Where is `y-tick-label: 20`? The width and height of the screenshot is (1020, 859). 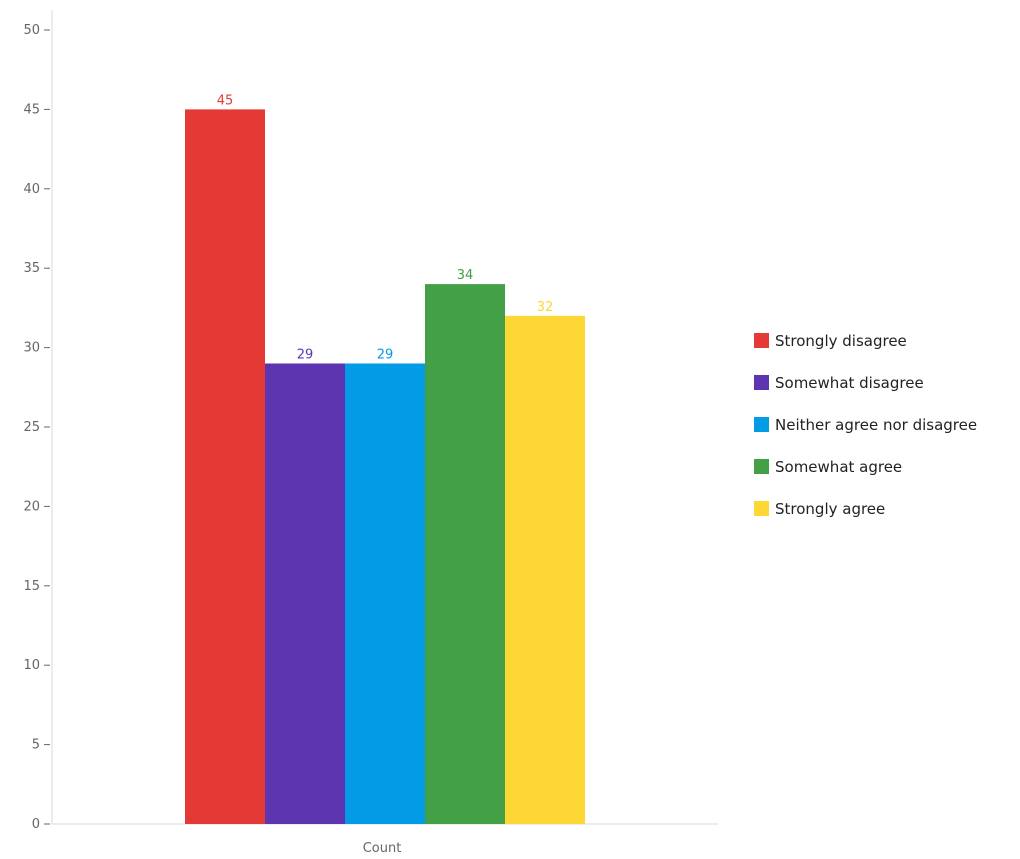 y-tick-label: 20 is located at coordinates (31, 506).